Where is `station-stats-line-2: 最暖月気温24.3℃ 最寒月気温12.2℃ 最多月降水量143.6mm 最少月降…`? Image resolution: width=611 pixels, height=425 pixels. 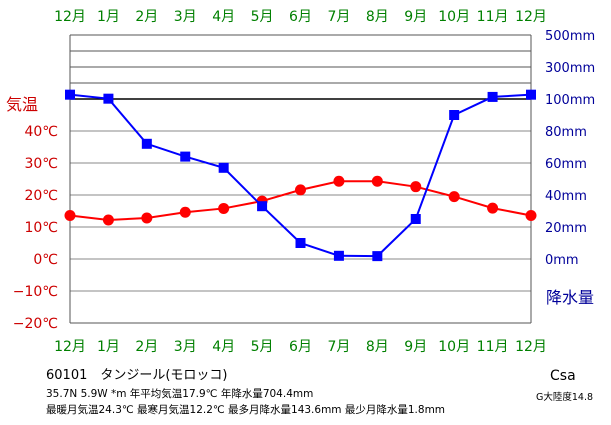 station-stats-line-2: 最暖月気温24.3℃ 最寒月気温12.2℃ 最多月降水量143.6mm 最少月降… is located at coordinates (246, 410).